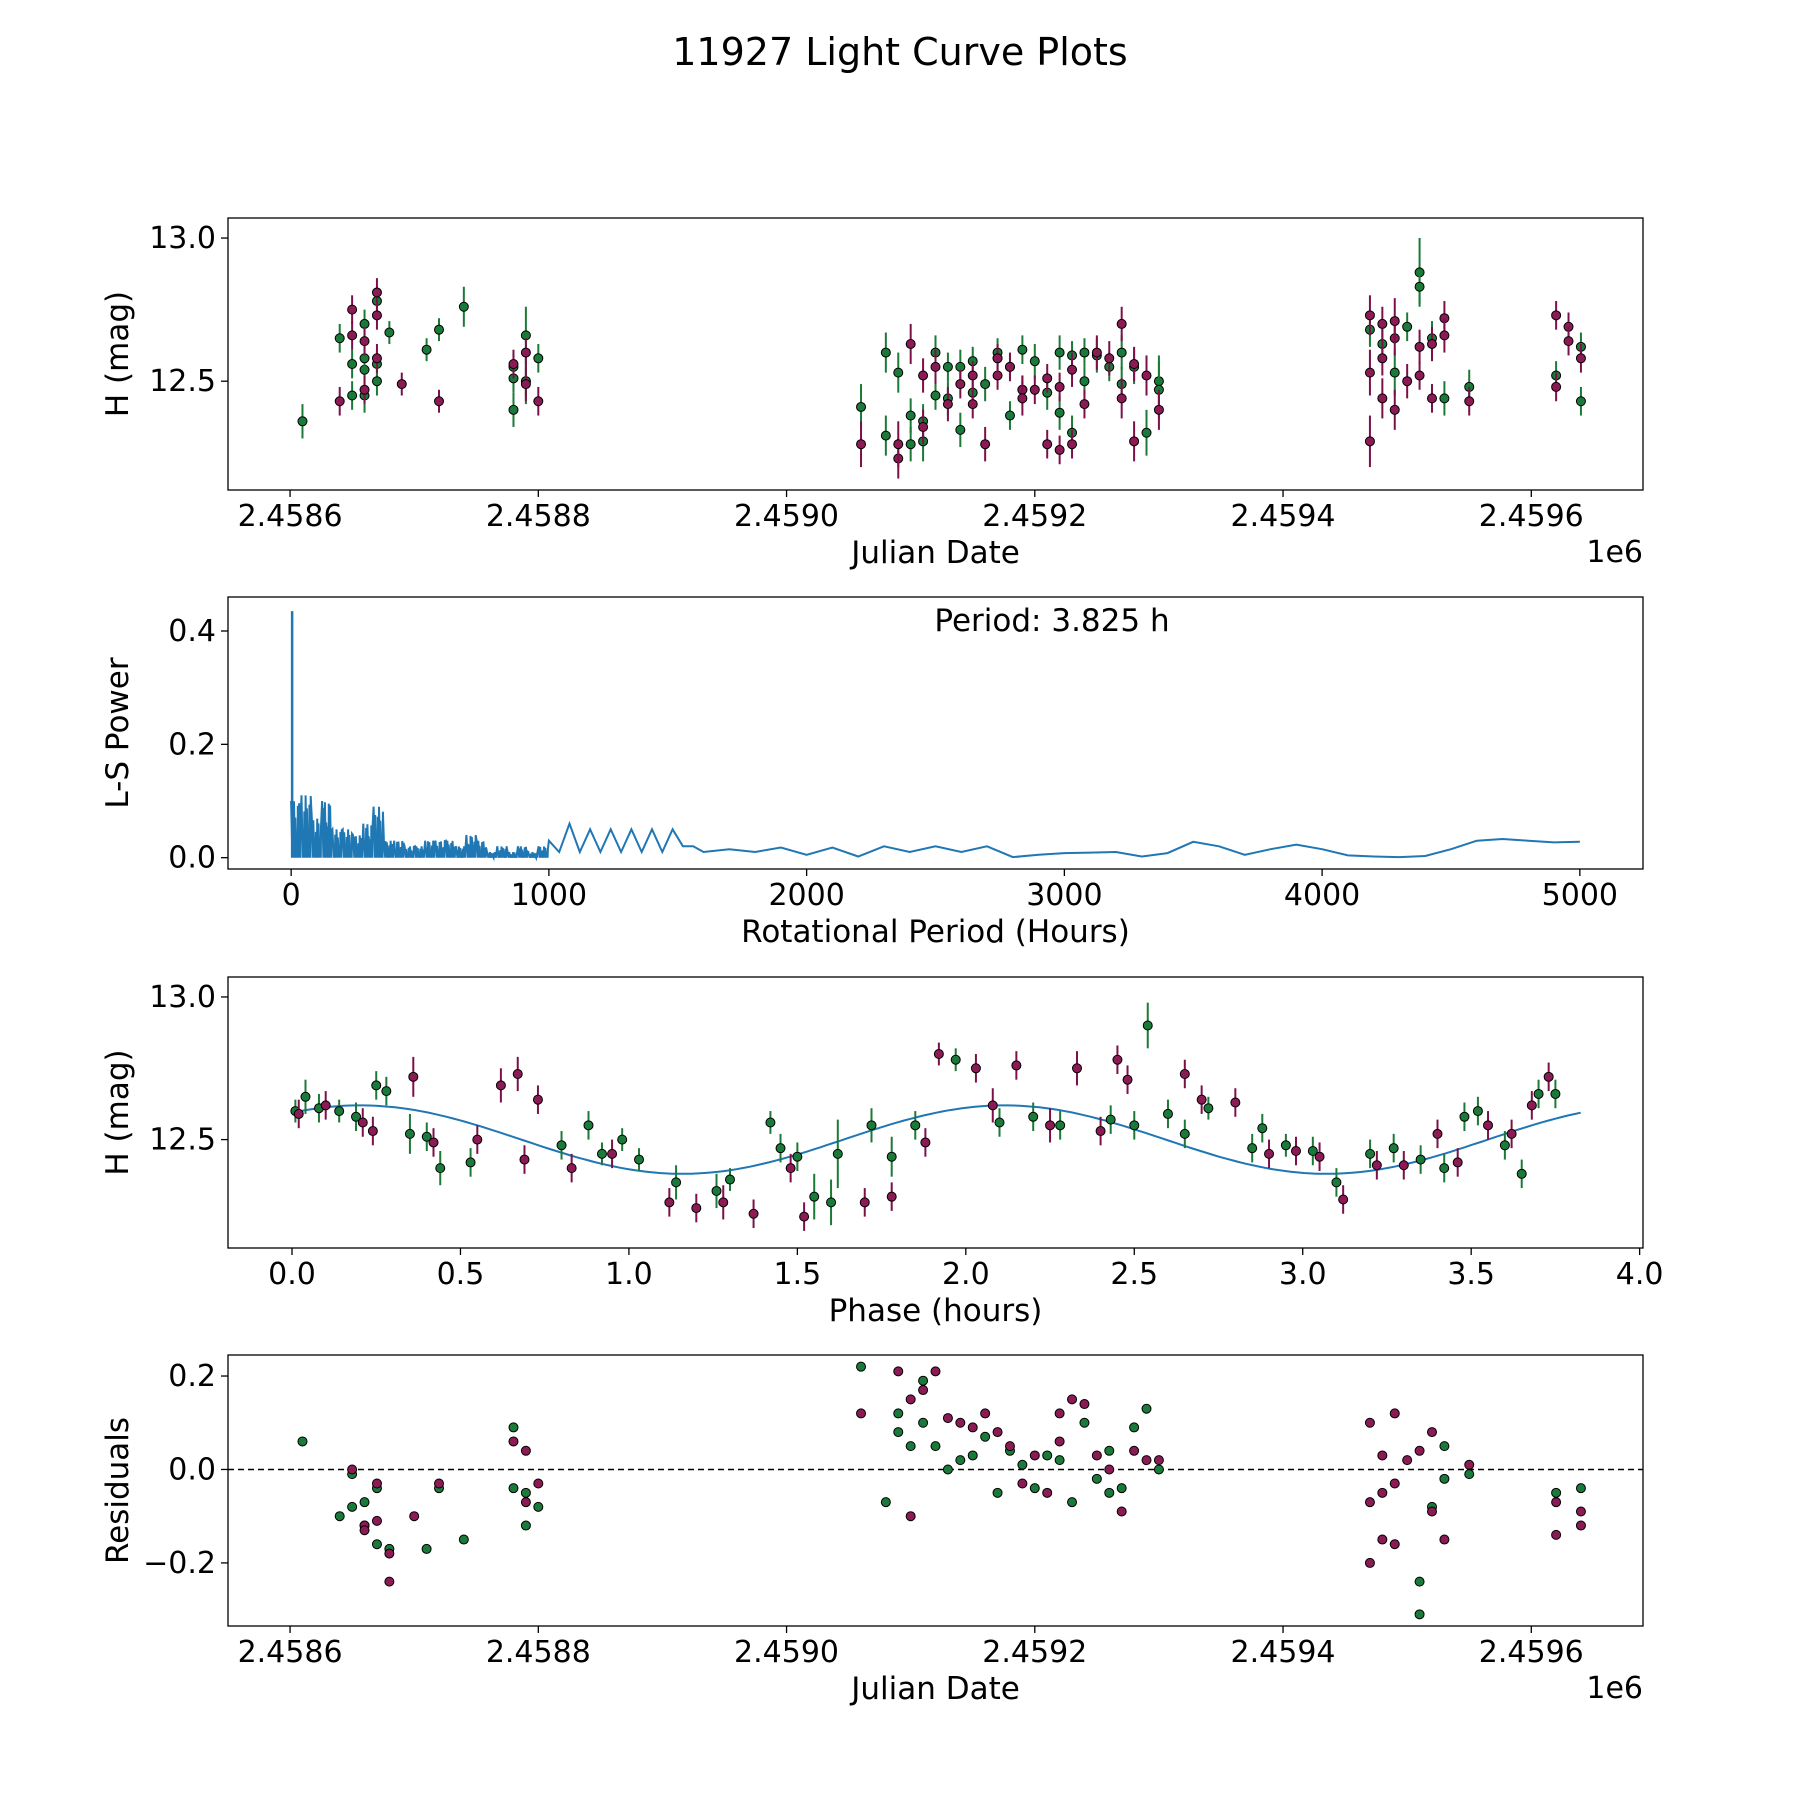 This screenshot has height=1800, width=1800. Describe the element at coordinates (1614, 552) in the screenshot. I see `x-offset-label: 1e6` at that location.